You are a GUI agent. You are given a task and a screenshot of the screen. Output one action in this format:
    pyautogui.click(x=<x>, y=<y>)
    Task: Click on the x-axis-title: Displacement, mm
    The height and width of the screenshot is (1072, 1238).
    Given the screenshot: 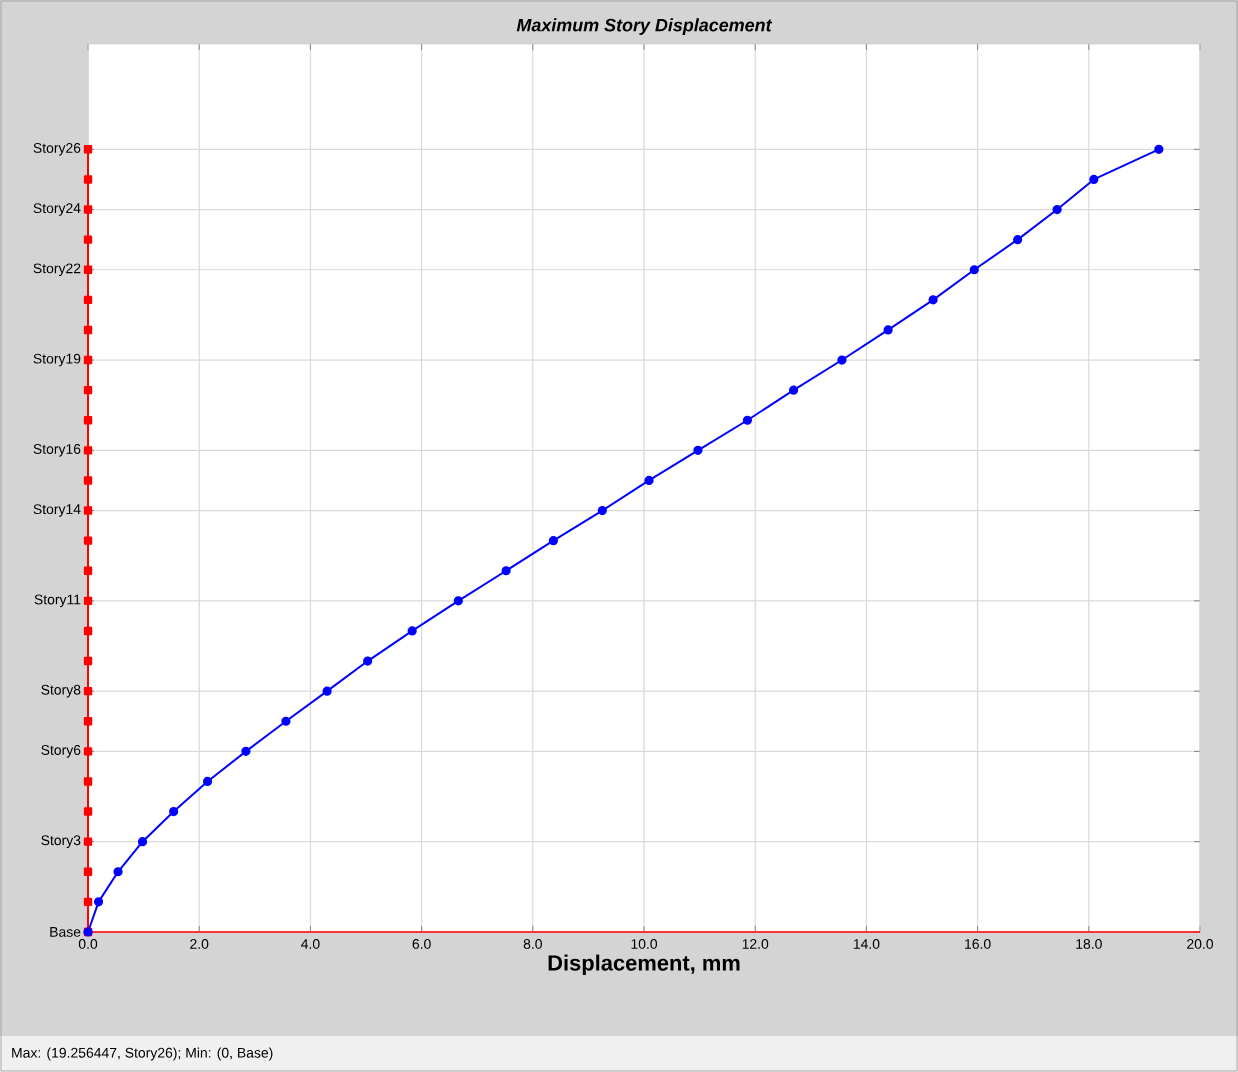 What is the action you would take?
    pyautogui.click(x=644, y=964)
    